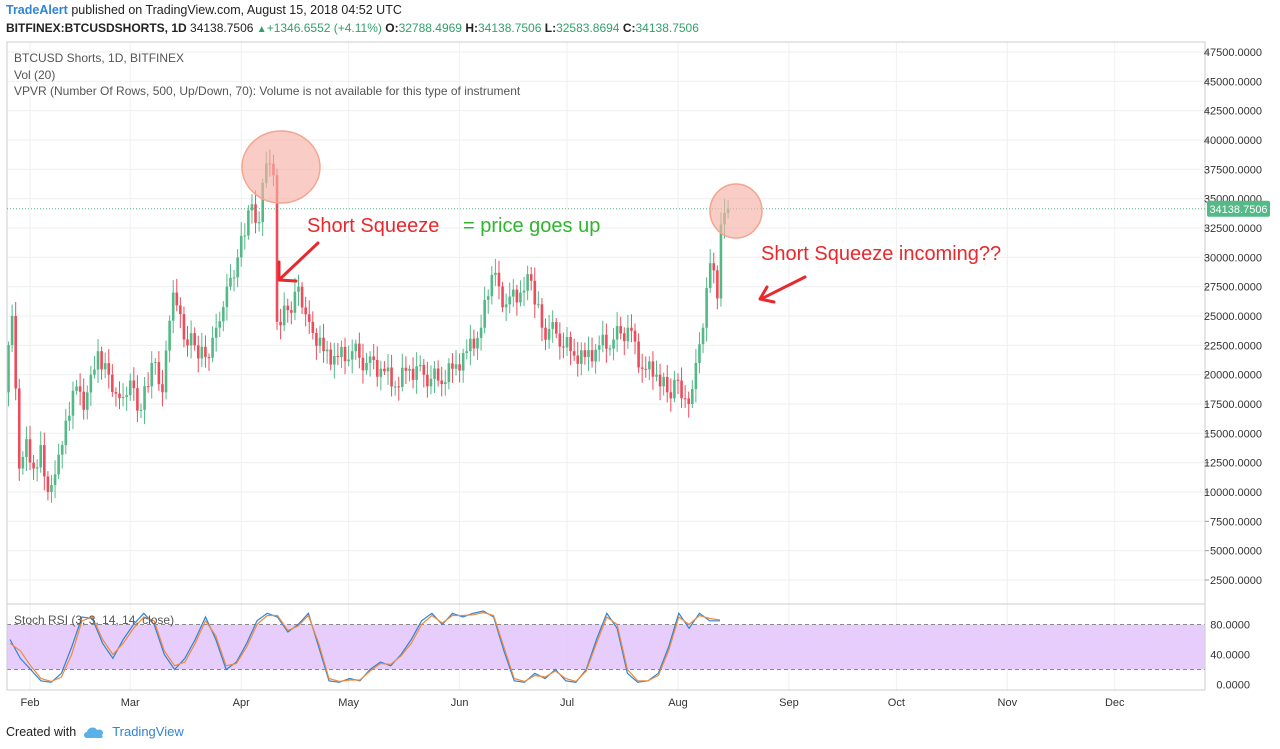  What do you see at coordinates (1233, 112) in the screenshot?
I see `price-tick-label: 42500.0000` at bounding box center [1233, 112].